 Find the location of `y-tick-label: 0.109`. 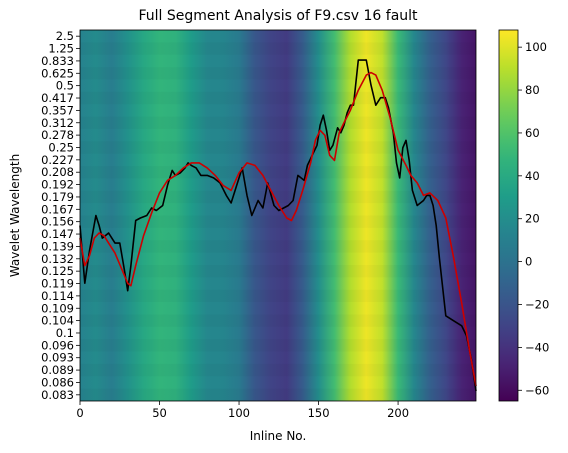

y-tick-label: 0.109 is located at coordinates (57, 308).